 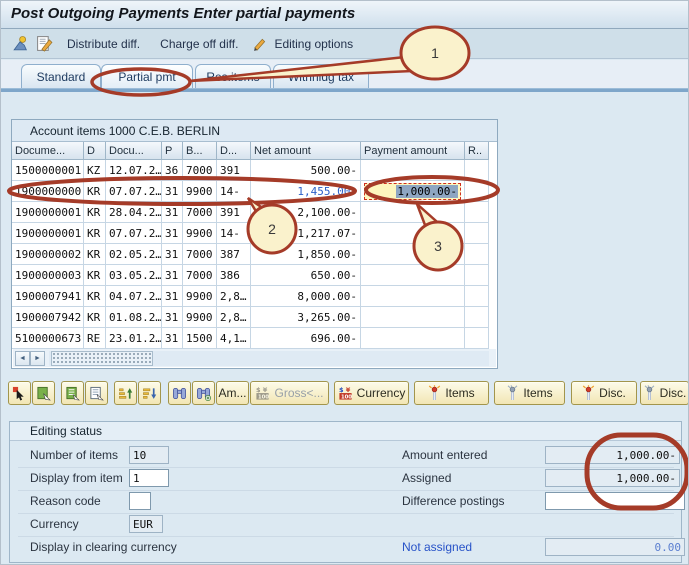 I want to click on table-cell: 14-, so click(x=234, y=233).